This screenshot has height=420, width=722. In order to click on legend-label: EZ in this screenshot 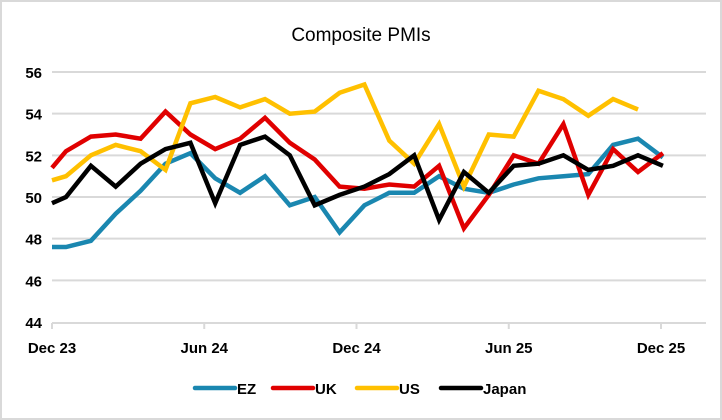, I will do `click(246, 389)`.